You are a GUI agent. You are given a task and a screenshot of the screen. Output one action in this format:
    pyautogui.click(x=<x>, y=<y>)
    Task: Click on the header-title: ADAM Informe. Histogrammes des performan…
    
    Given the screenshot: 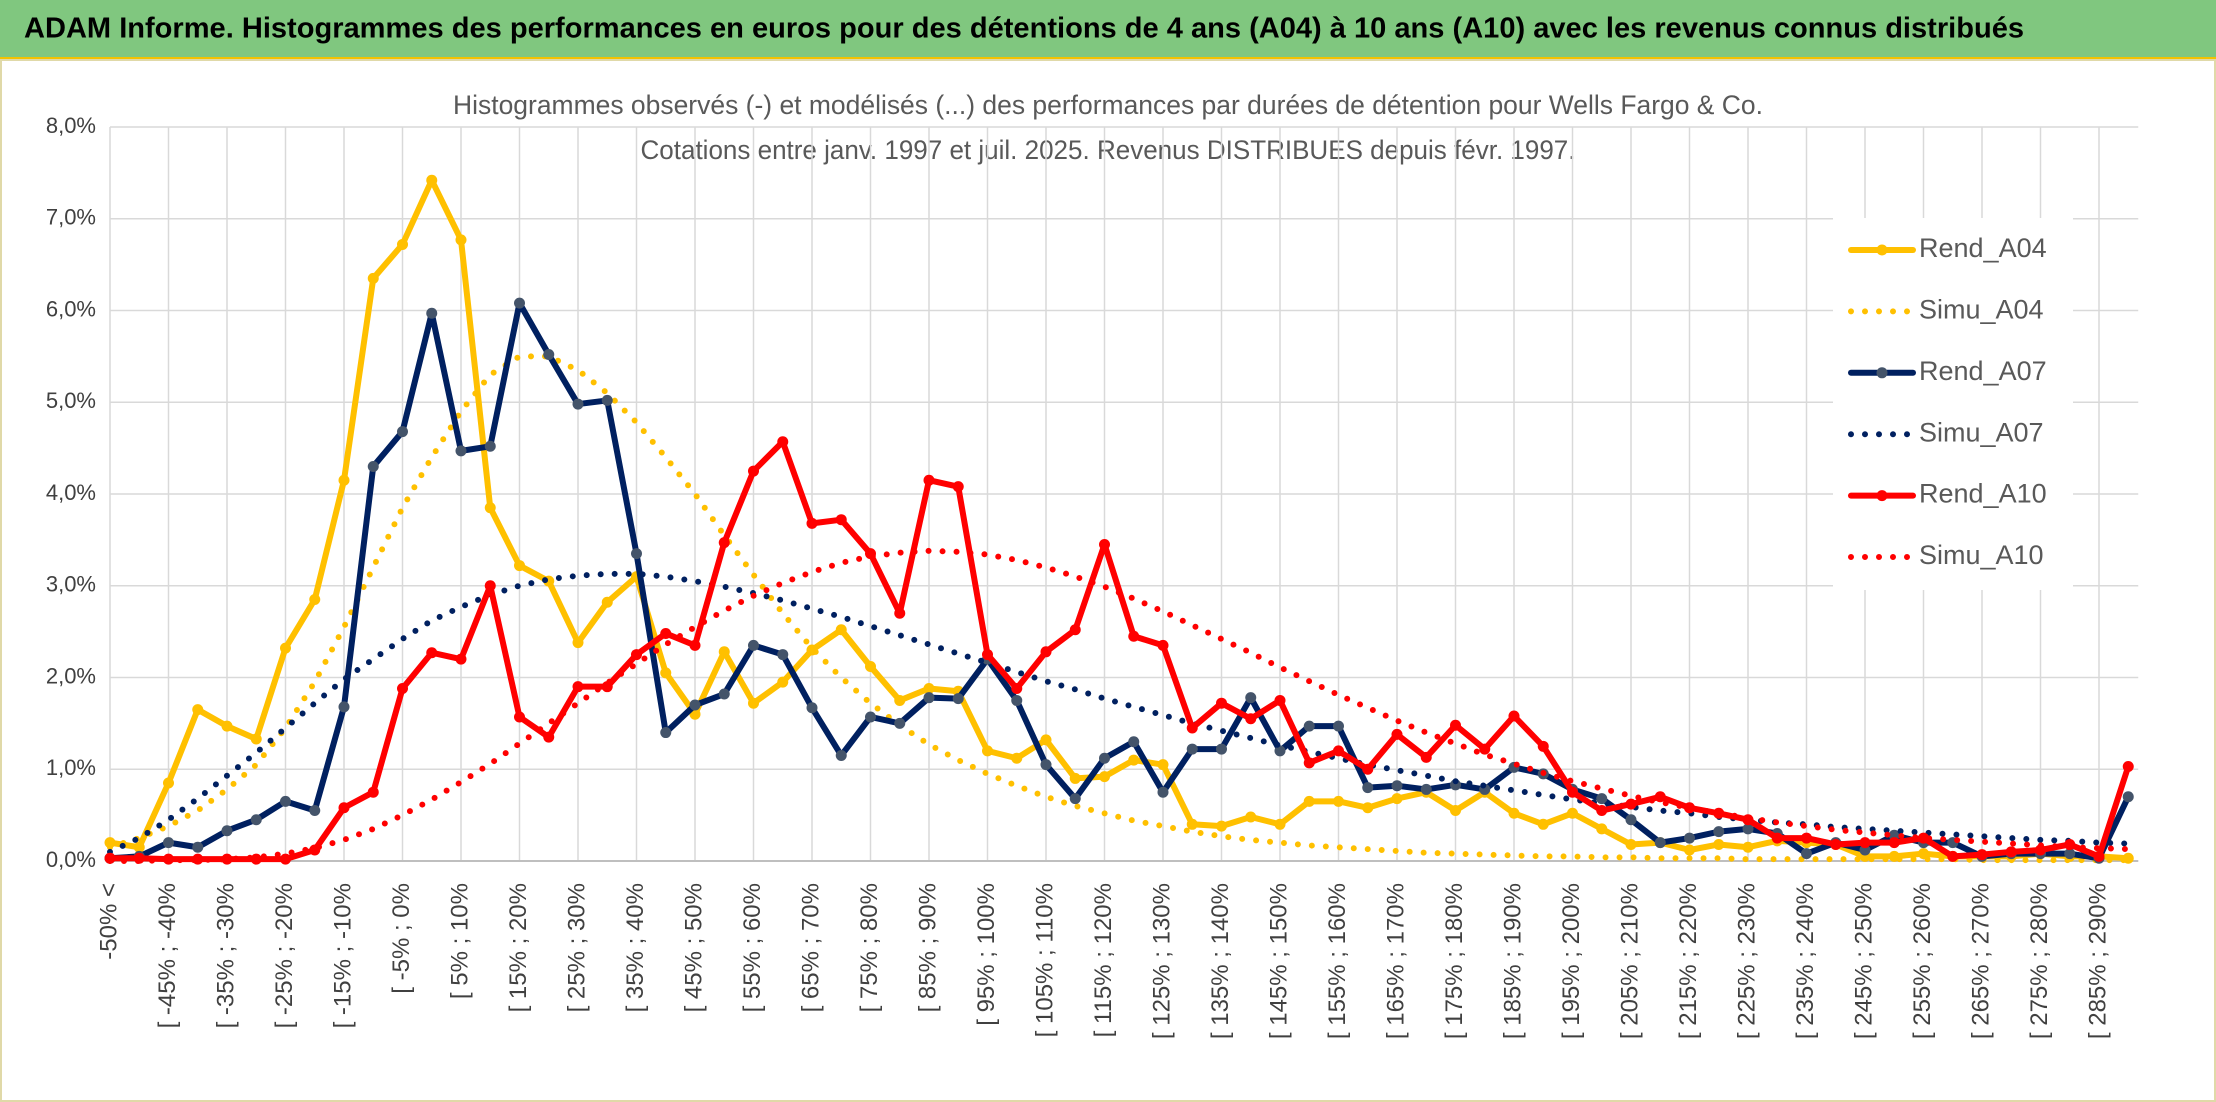 What is the action you would take?
    pyautogui.click(x=1024, y=29)
    